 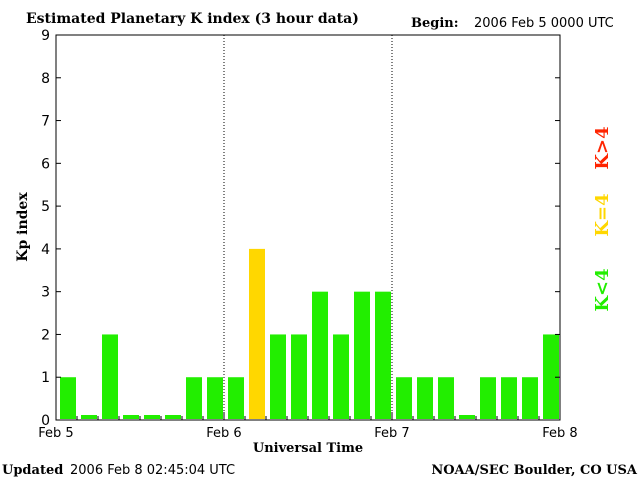 I want to click on legend-entry: K<4, so click(x=602, y=289).